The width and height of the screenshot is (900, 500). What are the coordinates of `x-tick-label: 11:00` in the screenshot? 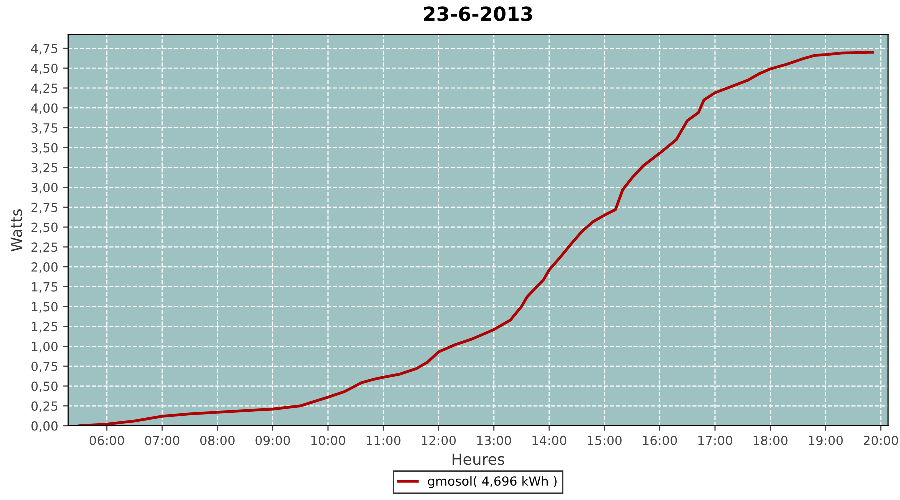 It's located at (383, 441).